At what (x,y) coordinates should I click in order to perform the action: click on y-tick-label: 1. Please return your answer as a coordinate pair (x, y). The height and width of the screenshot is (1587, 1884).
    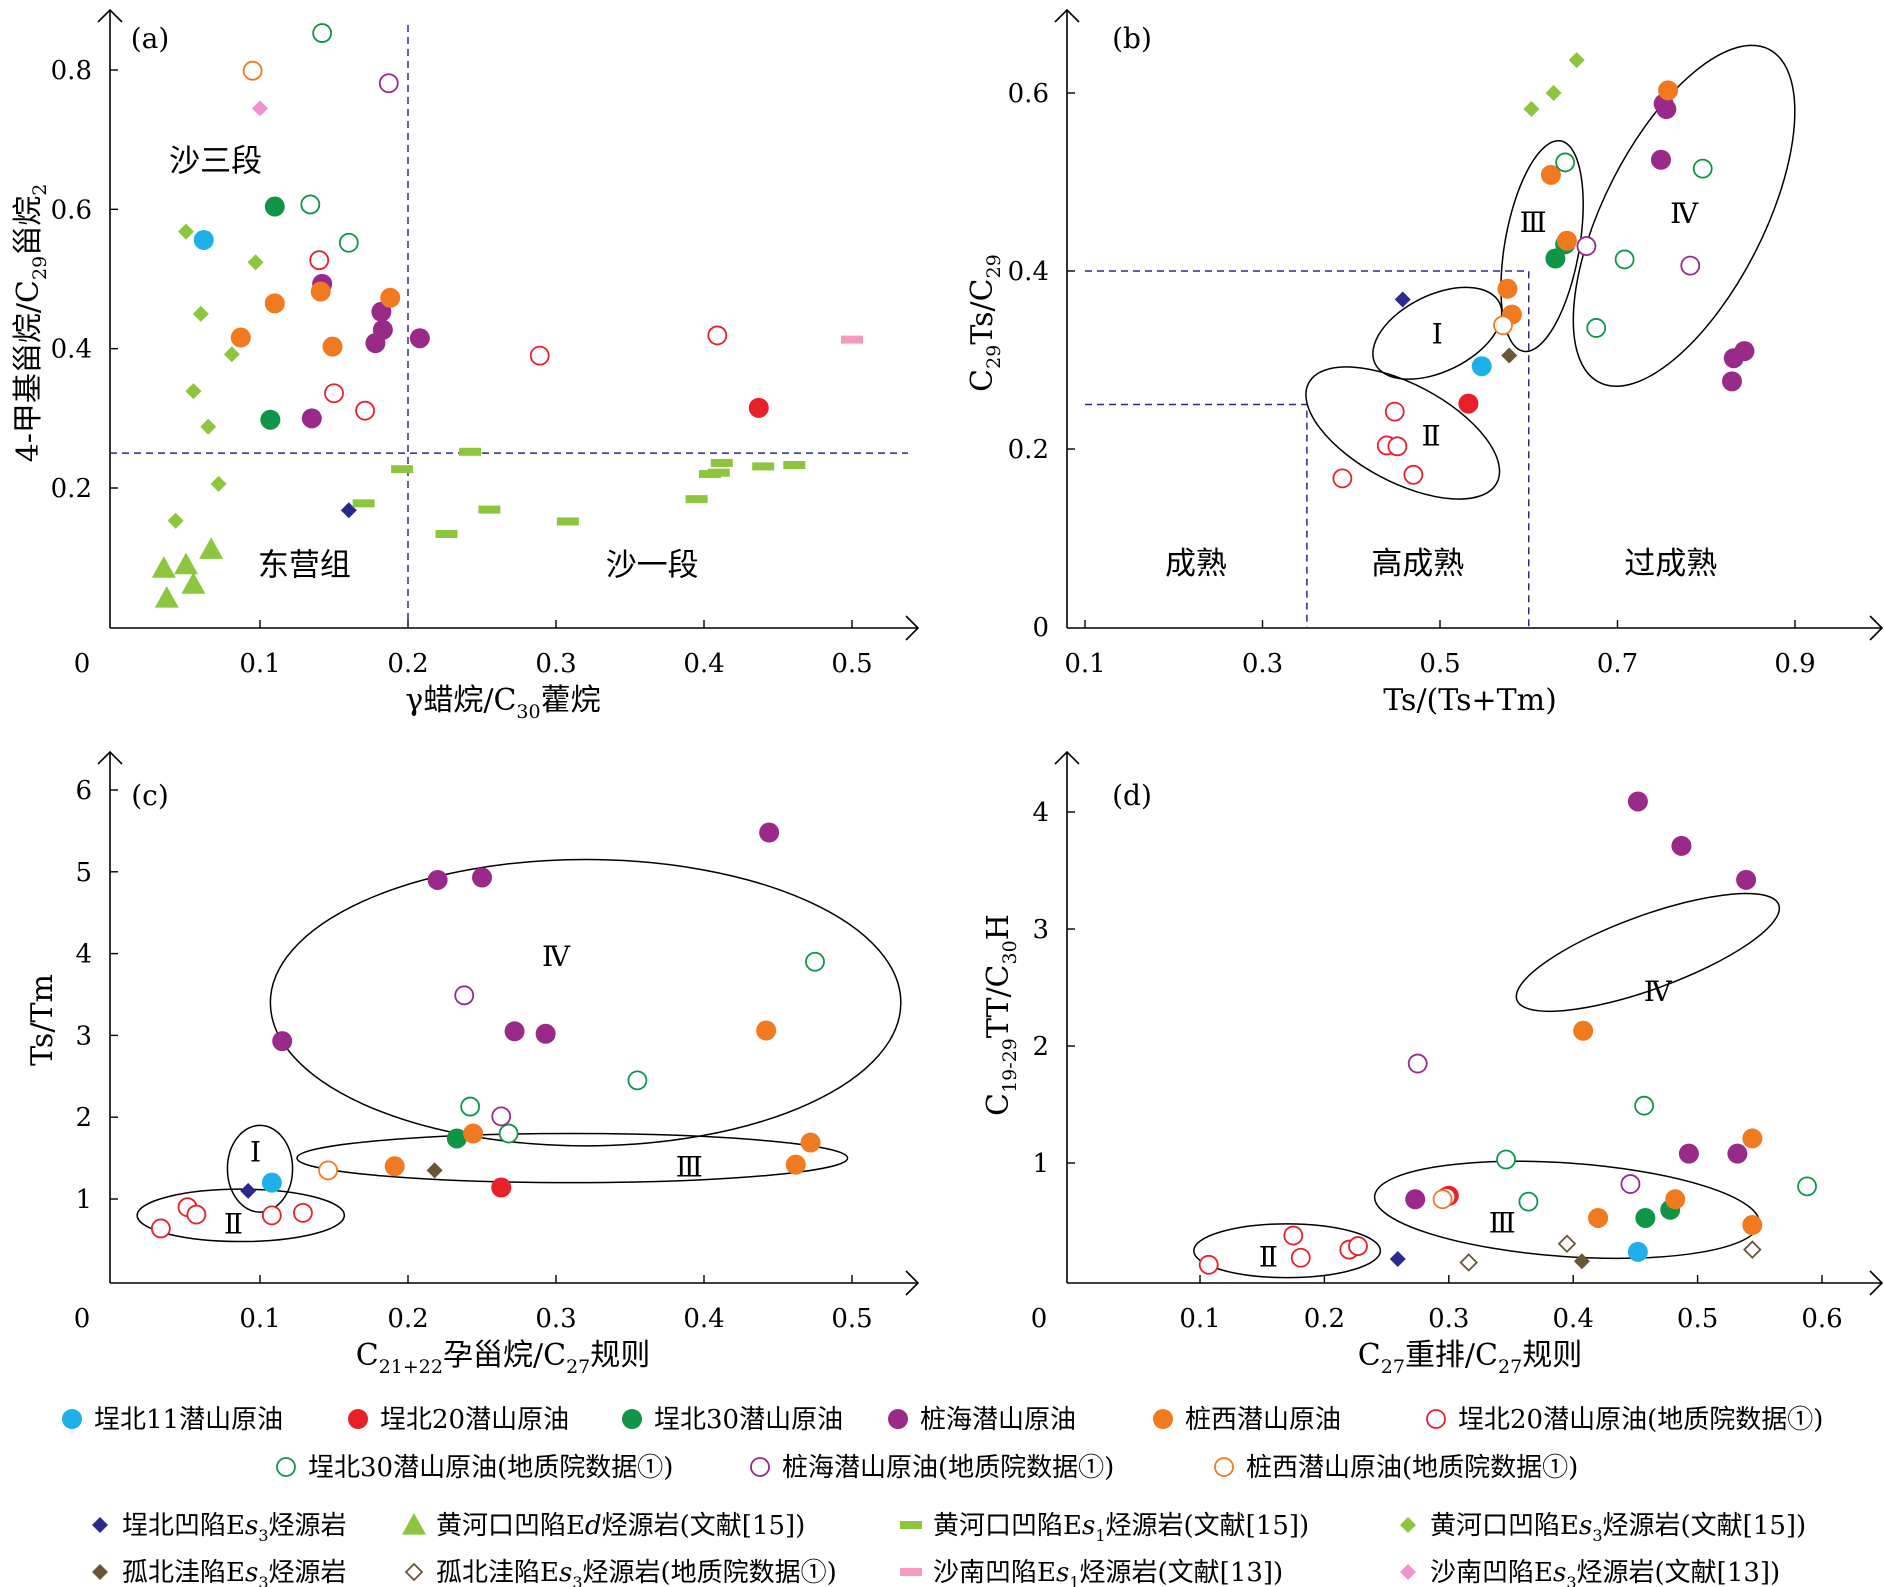
    Looking at the image, I should click on (83, 1200).